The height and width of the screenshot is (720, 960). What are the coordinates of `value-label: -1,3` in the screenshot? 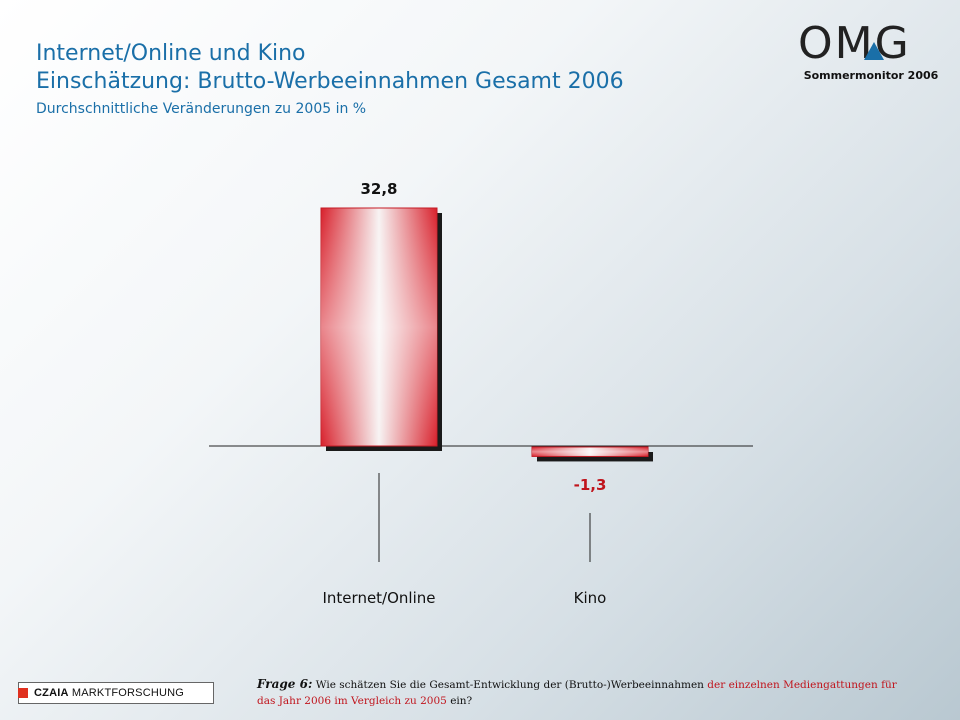 It's located at (590, 485).